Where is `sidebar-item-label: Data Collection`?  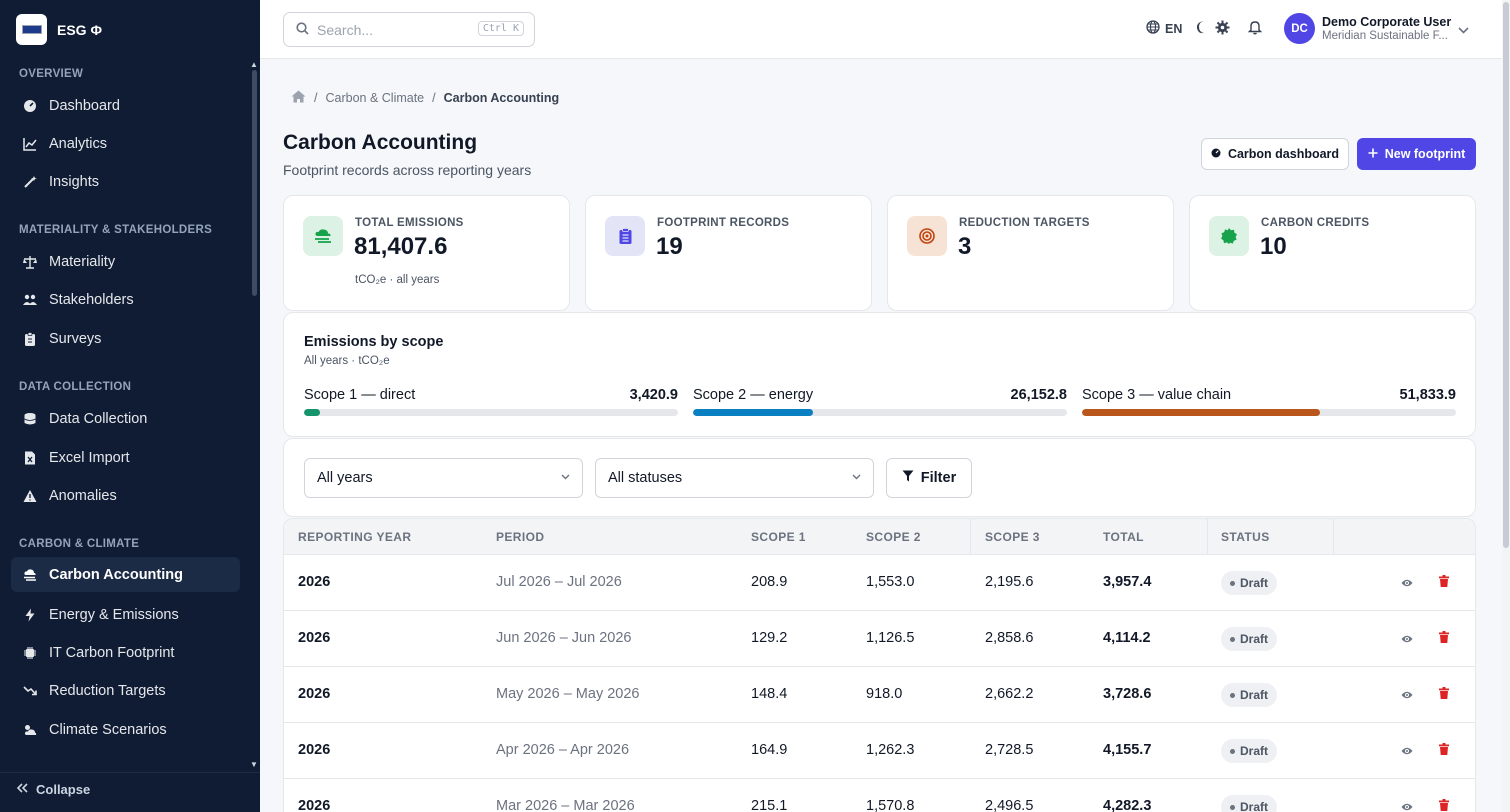
sidebar-item-label: Data Collection is located at coordinates (98, 418).